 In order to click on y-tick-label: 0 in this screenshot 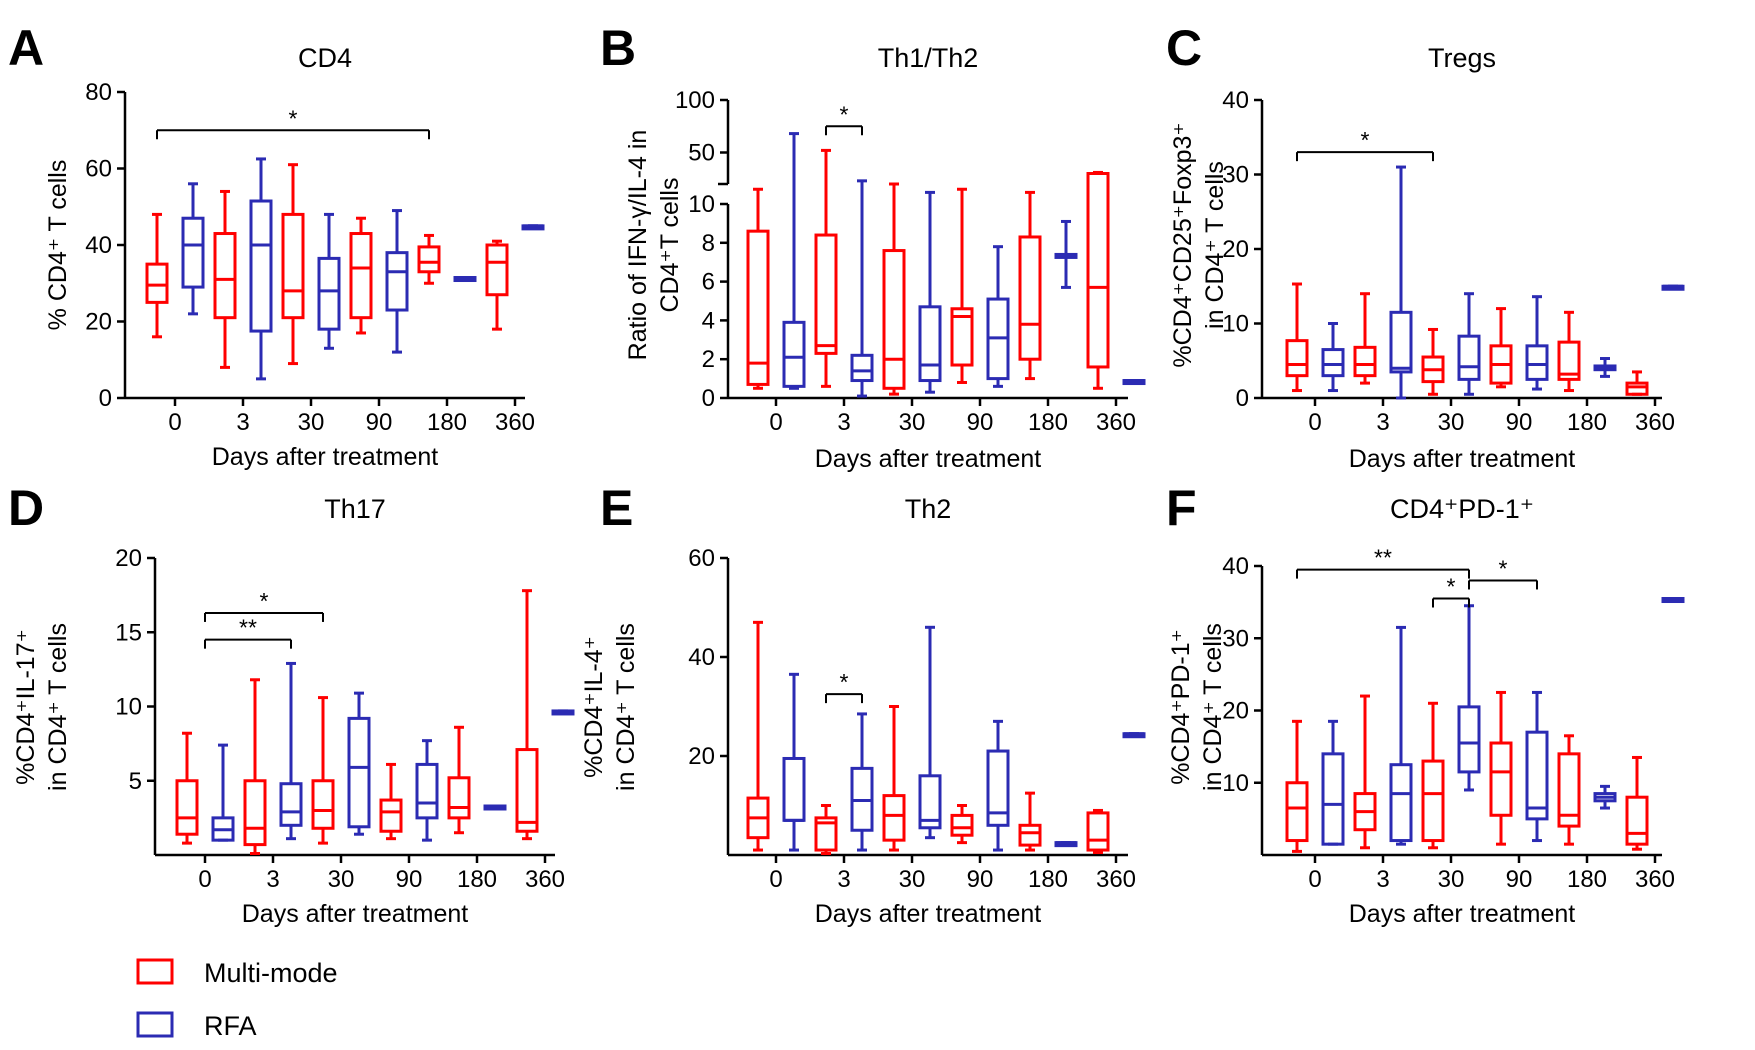, I will do `click(105, 398)`.